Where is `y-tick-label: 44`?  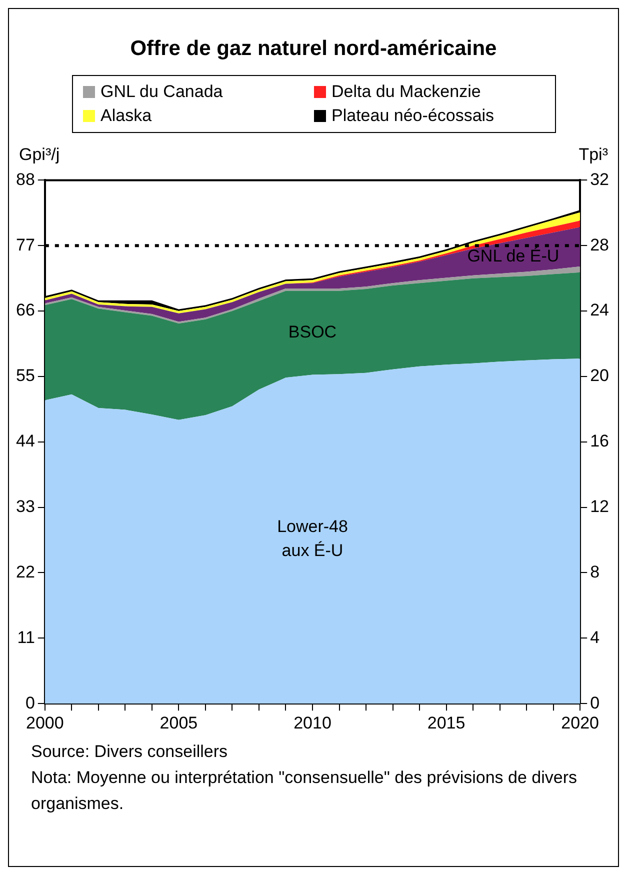
y-tick-label: 44 is located at coordinates (25, 441).